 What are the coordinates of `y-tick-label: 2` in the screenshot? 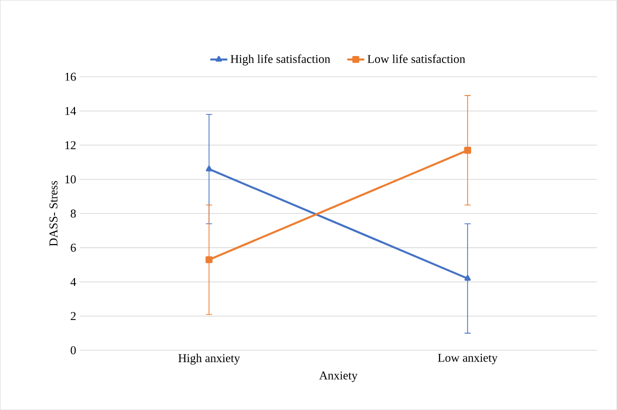 It's located at (73, 316).